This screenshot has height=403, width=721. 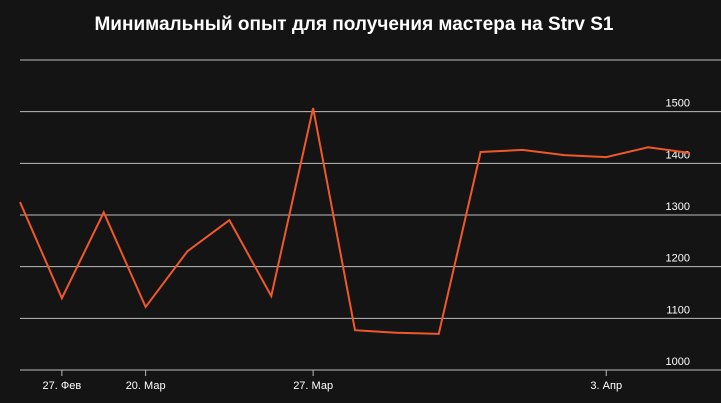 What do you see at coordinates (678, 259) in the screenshot?
I see `y-tick-label: 1200` at bounding box center [678, 259].